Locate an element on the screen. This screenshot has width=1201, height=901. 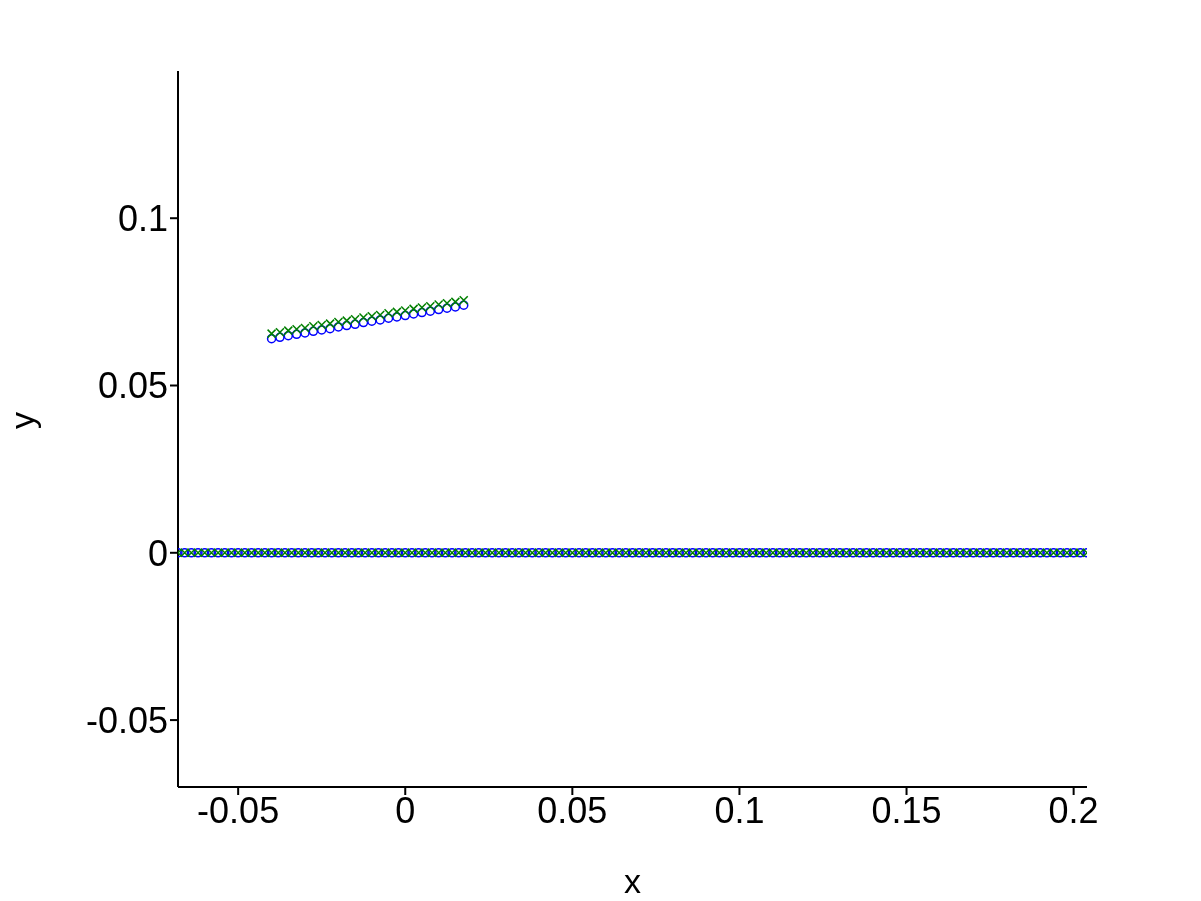
y-axis-title: y is located at coordinates (22, 420).